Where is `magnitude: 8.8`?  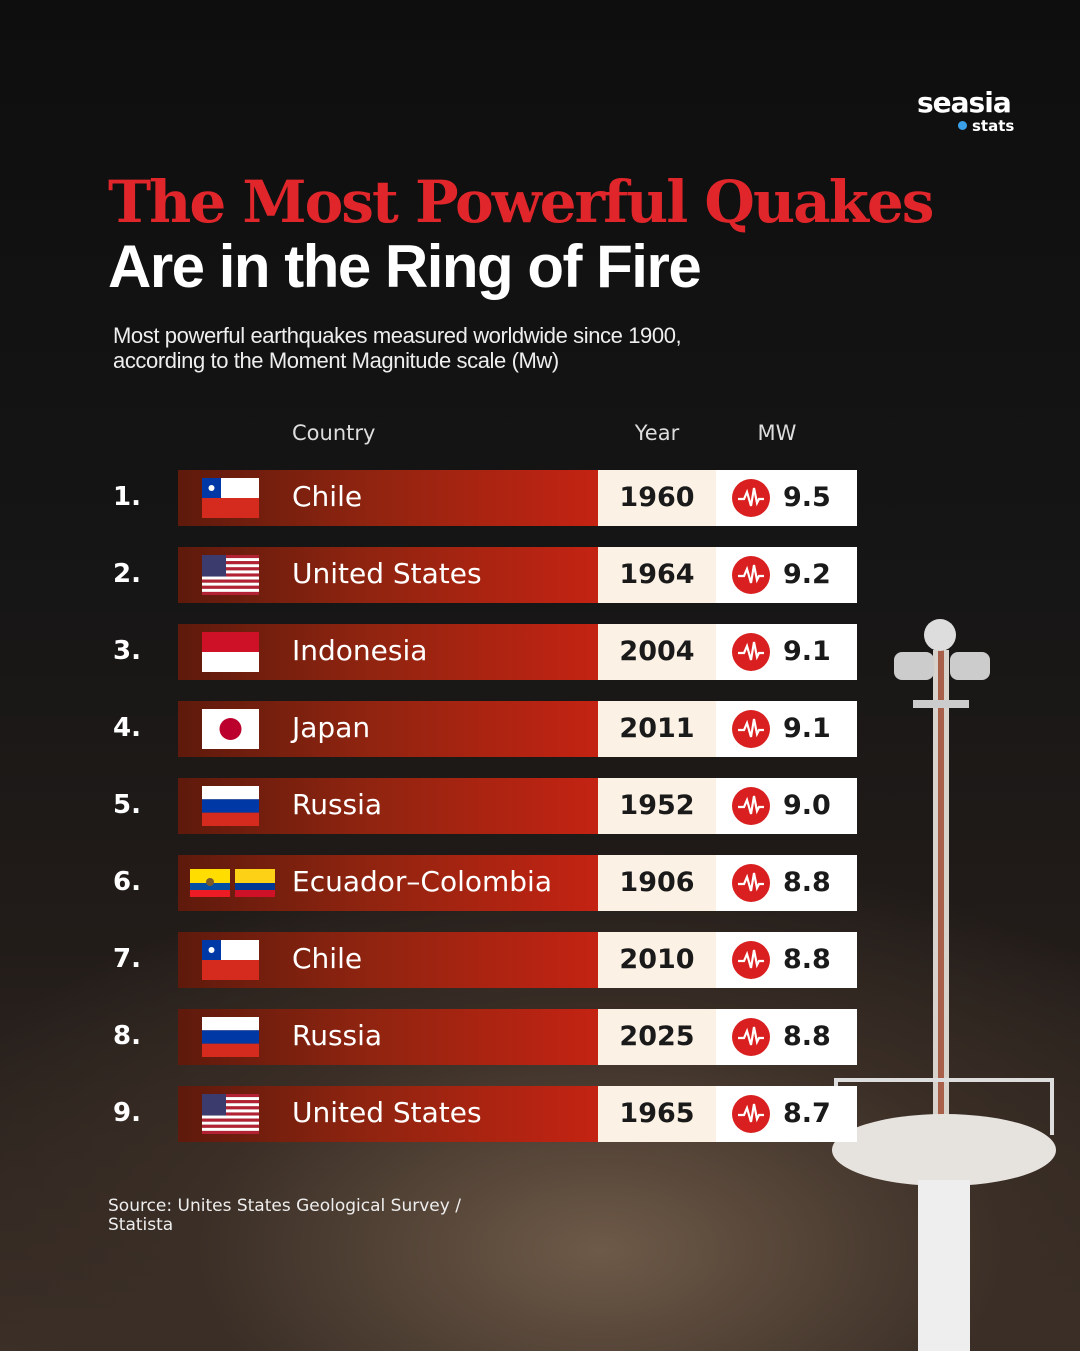 magnitude: 8.8 is located at coordinates (807, 959).